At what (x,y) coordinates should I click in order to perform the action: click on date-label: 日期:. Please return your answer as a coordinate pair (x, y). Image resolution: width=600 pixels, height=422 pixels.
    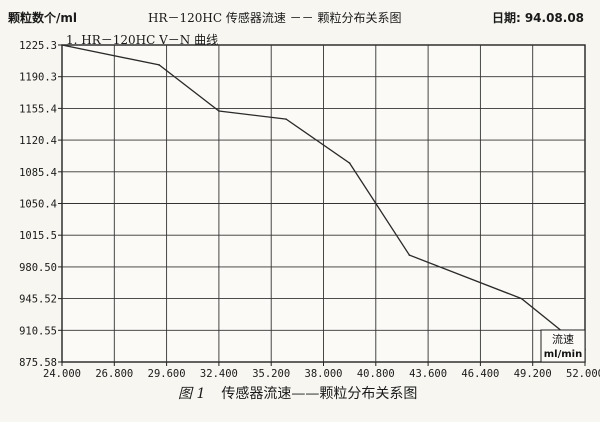
    Looking at the image, I should click on (506, 18).